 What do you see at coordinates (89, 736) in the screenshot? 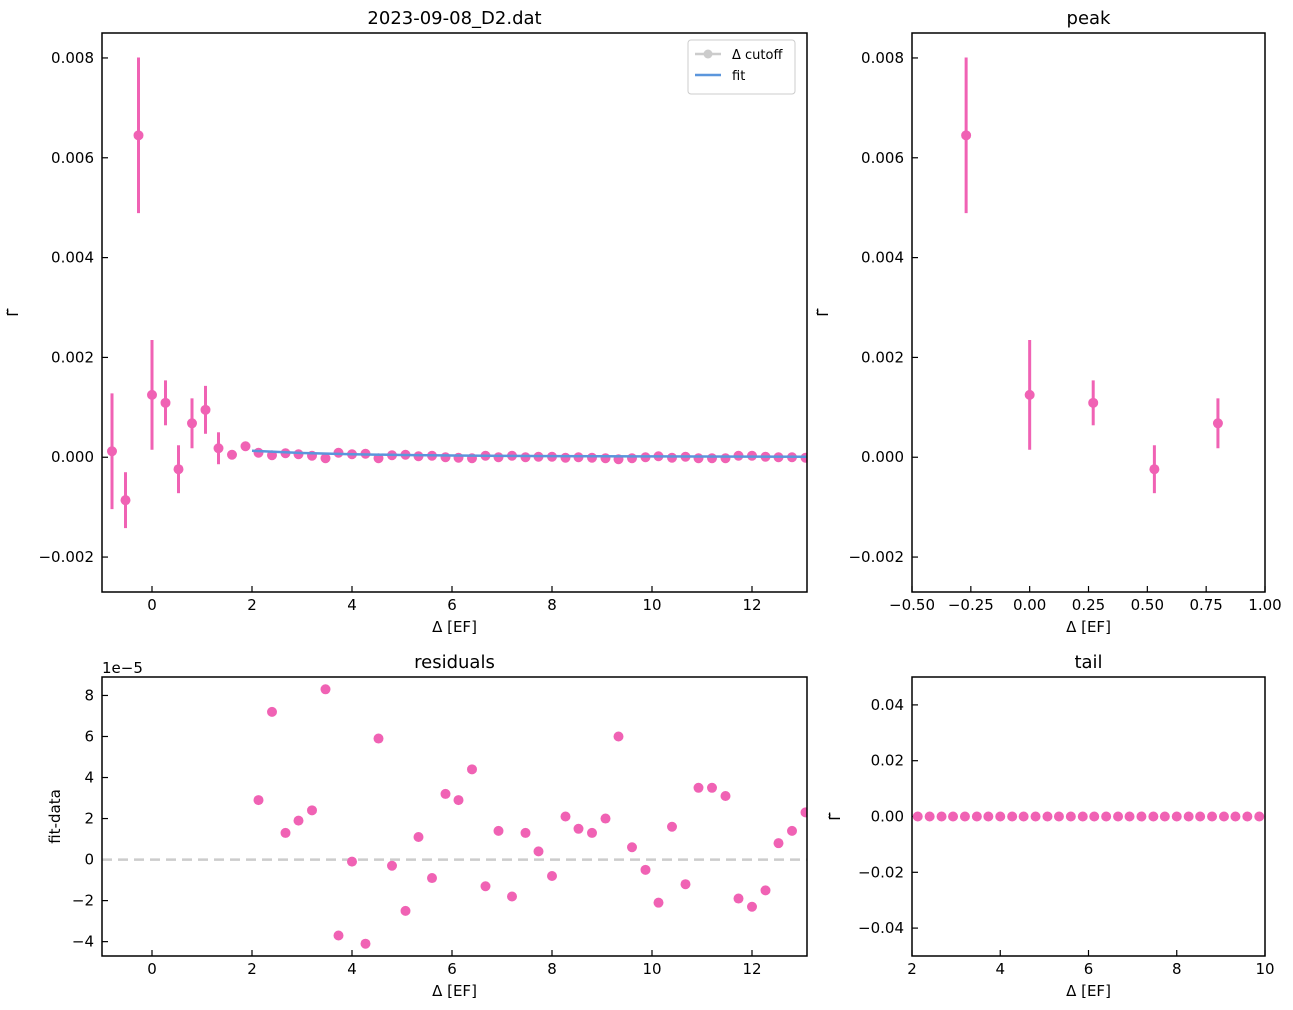
I see `residuals-ytick-label: 6` at bounding box center [89, 736].